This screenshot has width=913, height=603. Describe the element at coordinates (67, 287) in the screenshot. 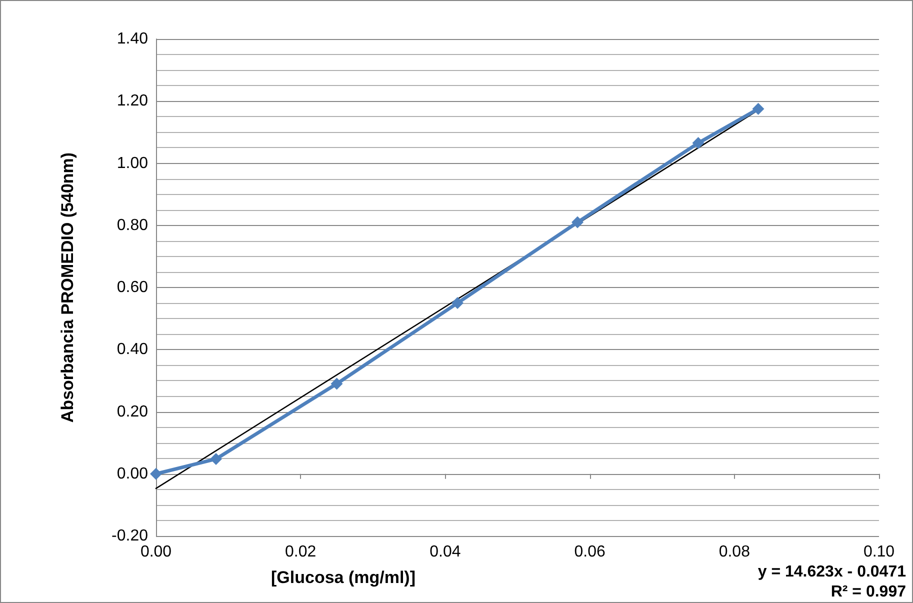

I see `y-axis-title: Absorbancia PROMEDIO (540nm)` at that location.